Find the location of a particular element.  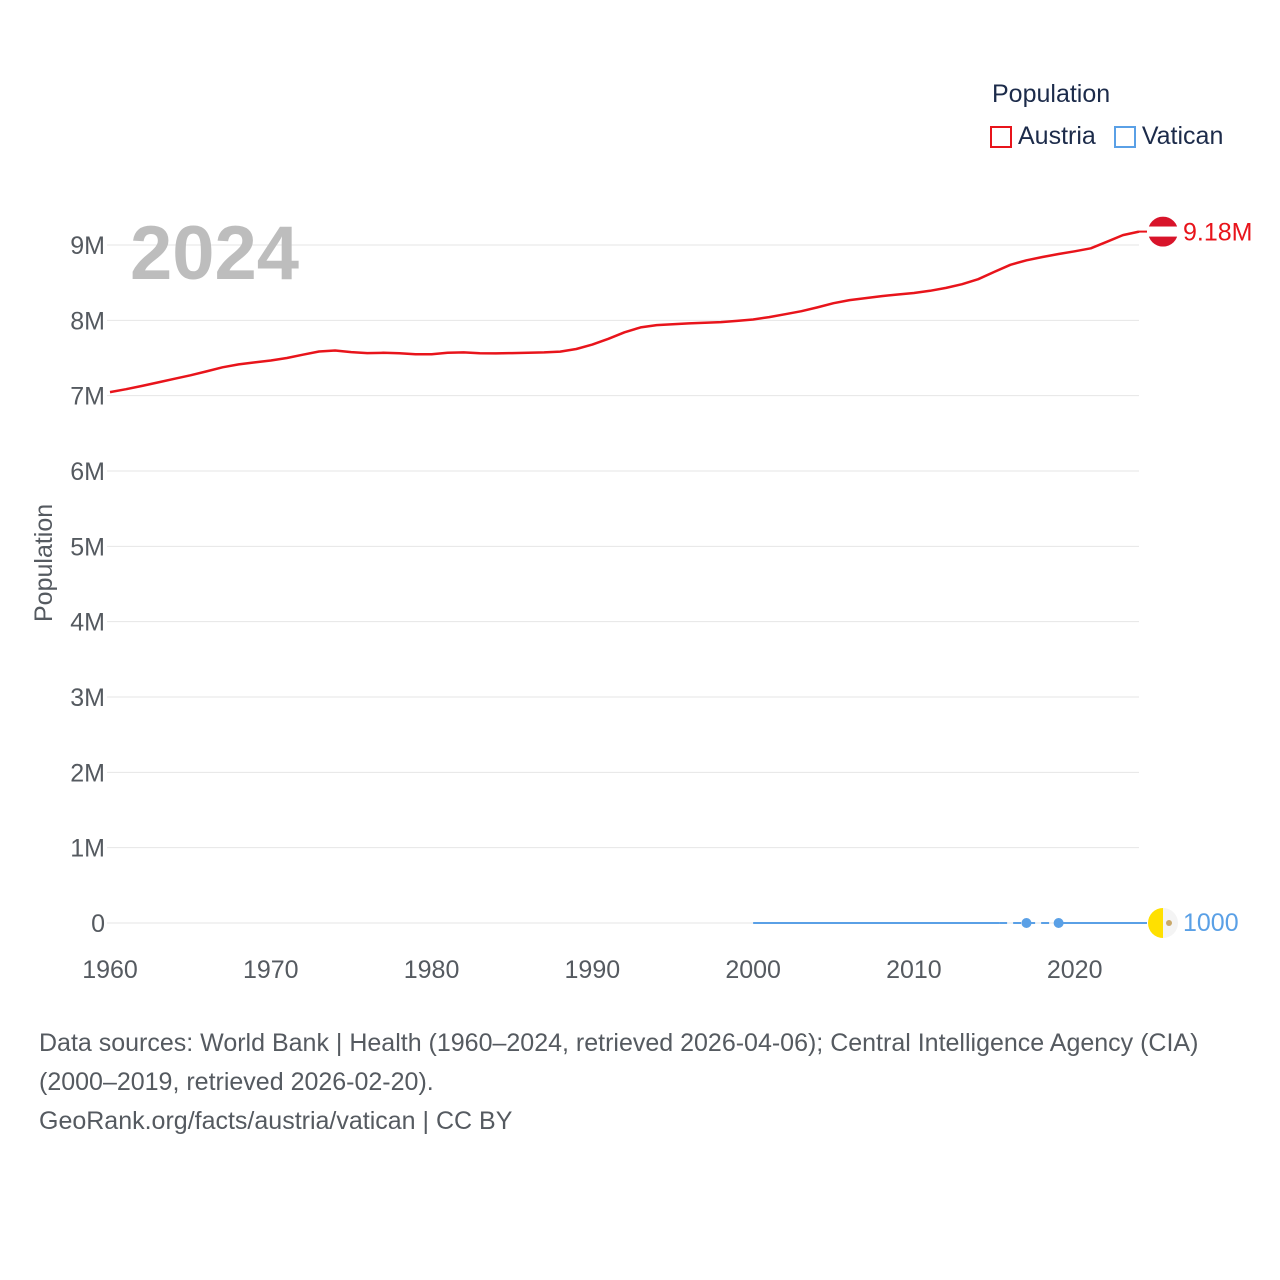

series-line-austria is located at coordinates (624, 312).